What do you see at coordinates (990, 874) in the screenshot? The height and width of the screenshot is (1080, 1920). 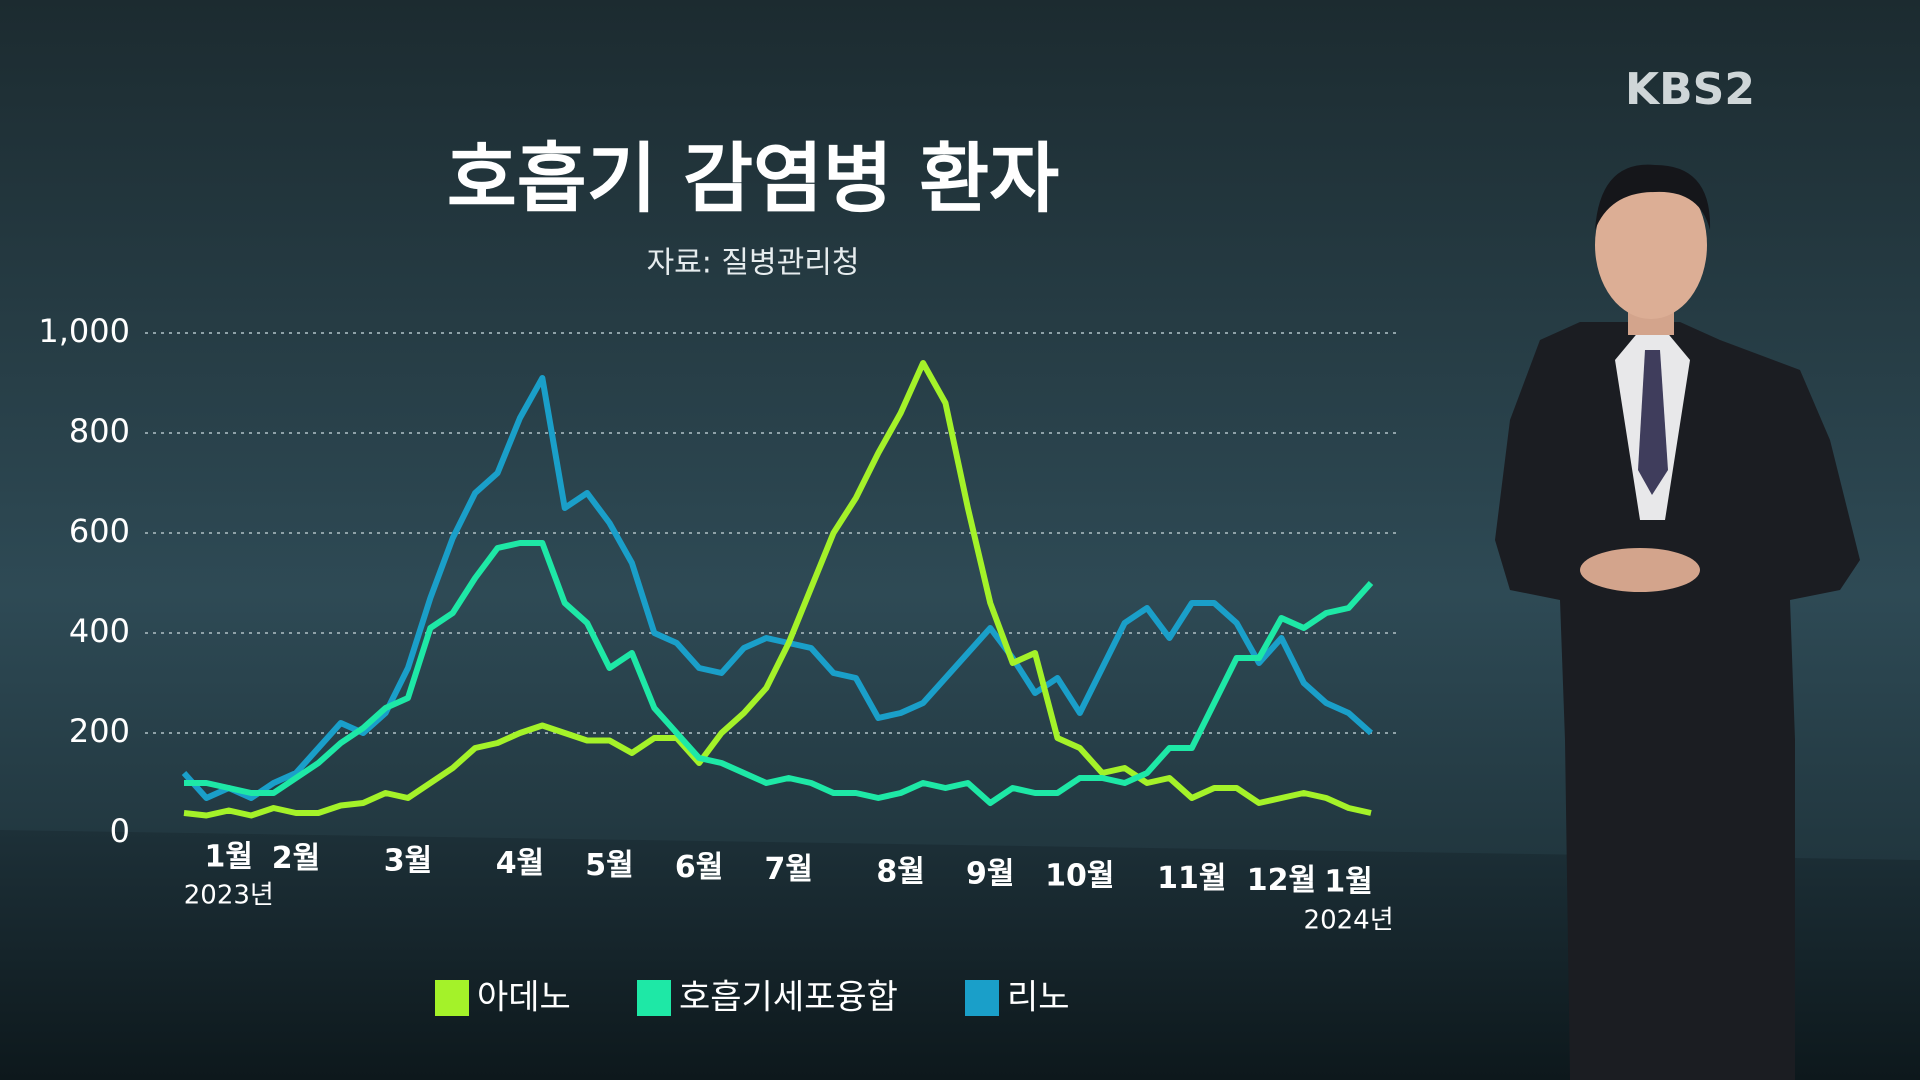 I see `x-tick-label: 9월` at bounding box center [990, 874].